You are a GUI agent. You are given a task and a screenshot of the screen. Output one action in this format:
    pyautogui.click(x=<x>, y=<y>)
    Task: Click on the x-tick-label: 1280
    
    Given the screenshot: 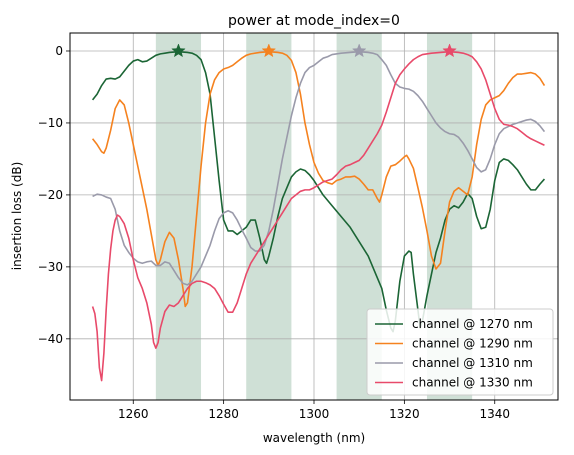 What is the action you would take?
    pyautogui.click(x=223, y=414)
    